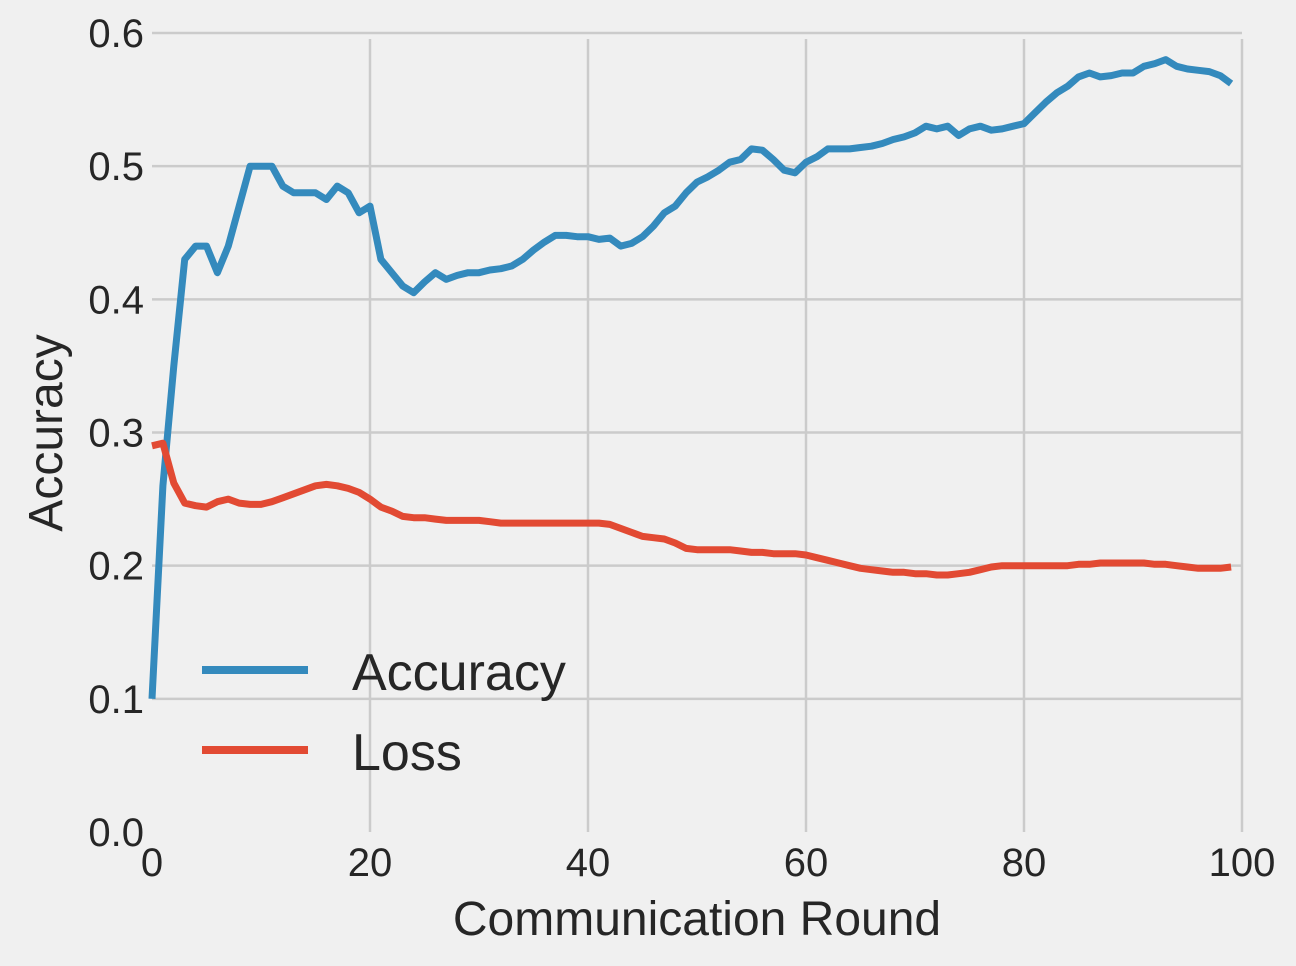  I want to click on y-tick-label: 0.4, so click(116, 300).